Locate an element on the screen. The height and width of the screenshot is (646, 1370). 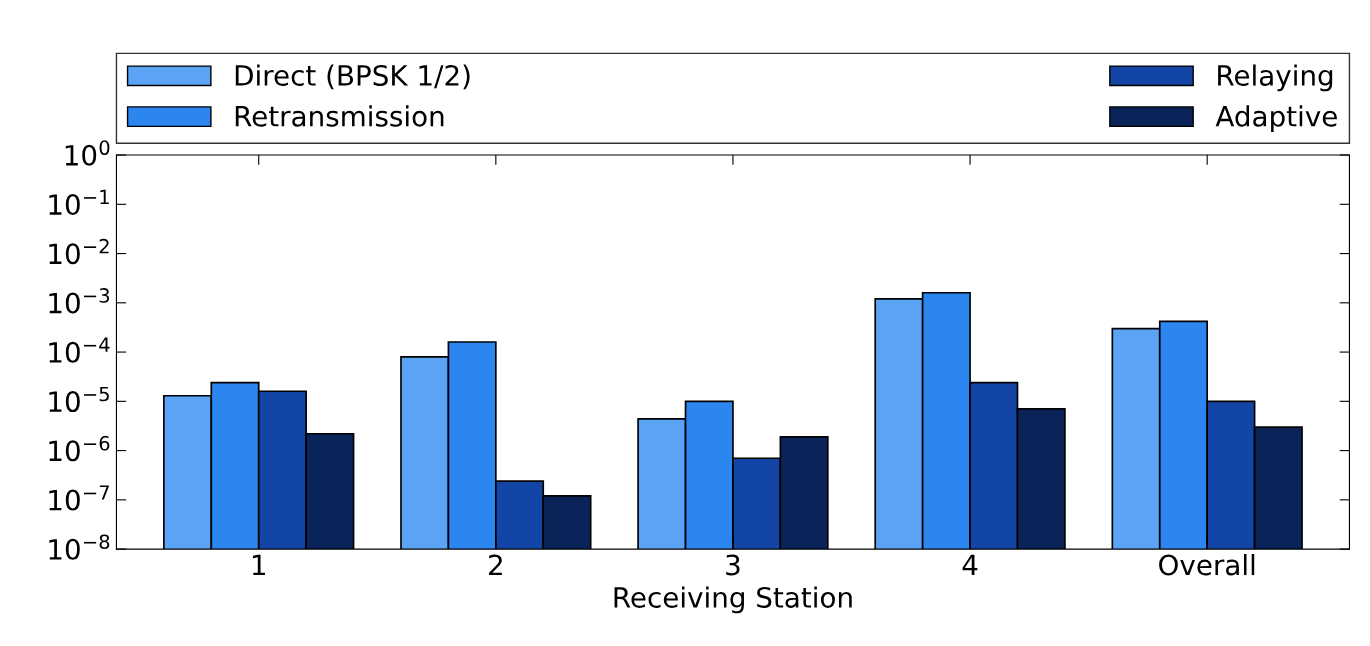
x-tick-label: 2 is located at coordinates (495, 565).